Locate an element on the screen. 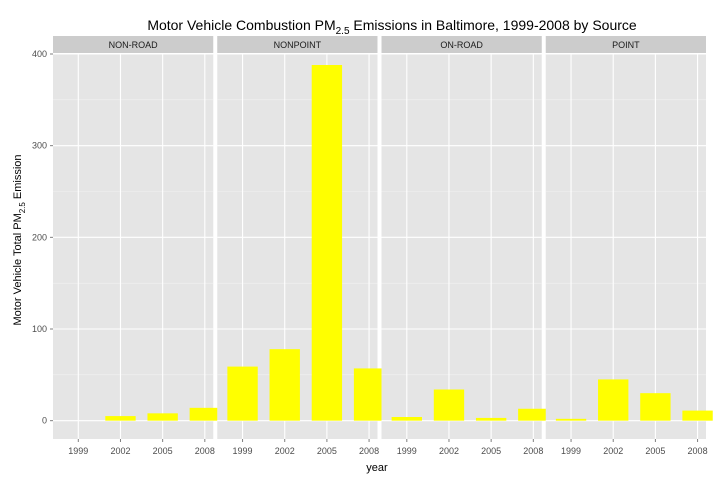 Image resolution: width=720 pixels, height=480 pixels. y-tick-label: 200 is located at coordinates (39, 237).